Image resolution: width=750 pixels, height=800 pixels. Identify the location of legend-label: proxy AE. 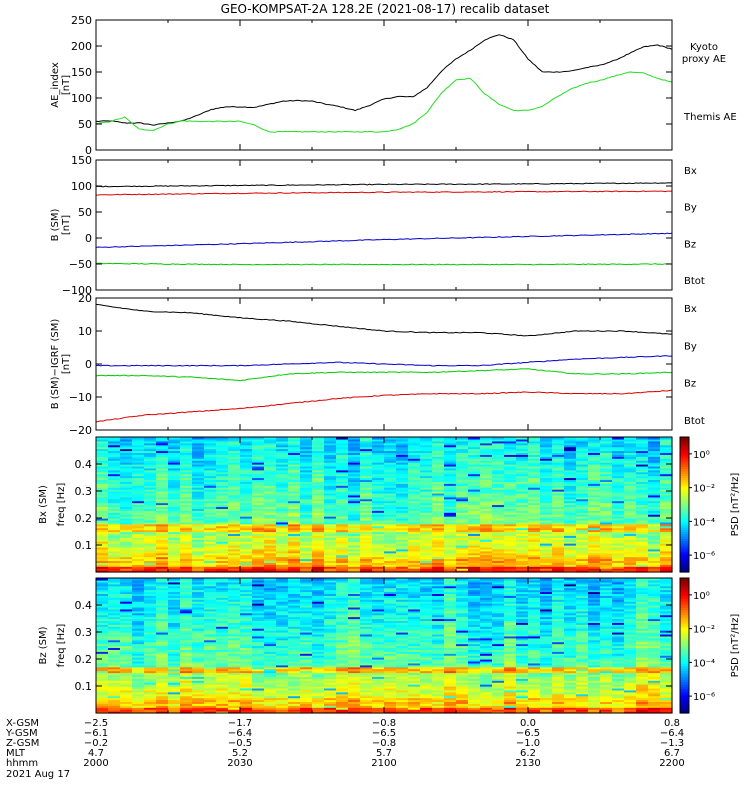
(704, 59).